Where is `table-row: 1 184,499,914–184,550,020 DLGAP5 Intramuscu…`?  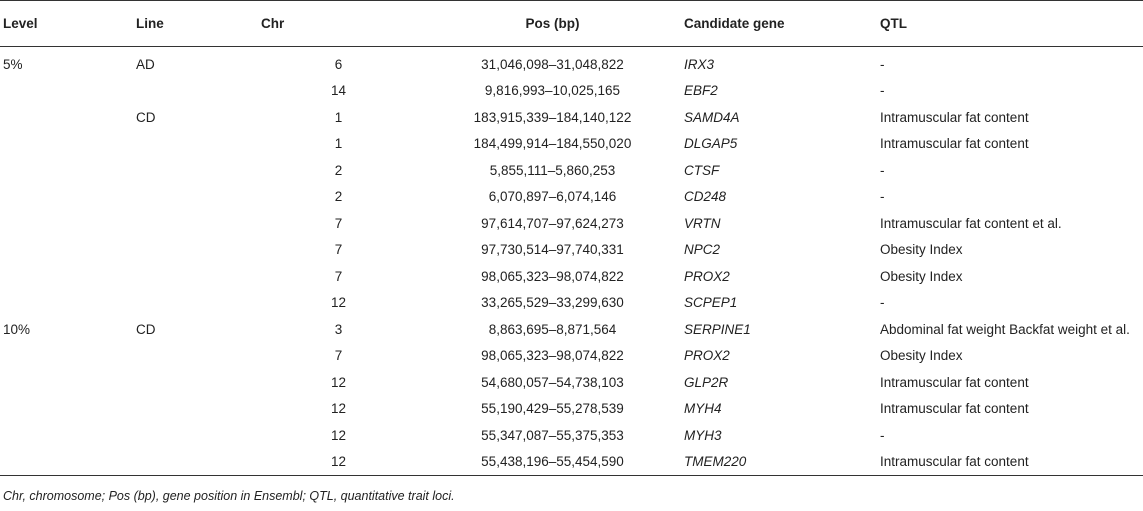
table-row: 1 184,499,914–184,550,020 DLGAP5 Intramuscu… is located at coordinates (571, 144).